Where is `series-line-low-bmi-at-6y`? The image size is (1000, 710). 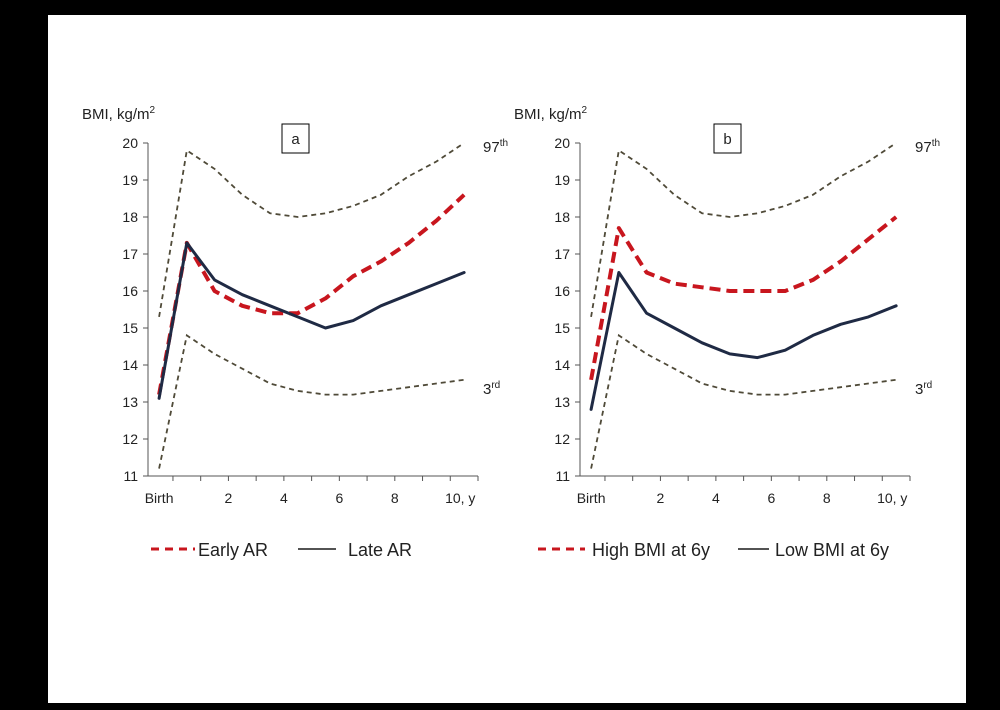 series-line-low-bmi-at-6y is located at coordinates (743, 341).